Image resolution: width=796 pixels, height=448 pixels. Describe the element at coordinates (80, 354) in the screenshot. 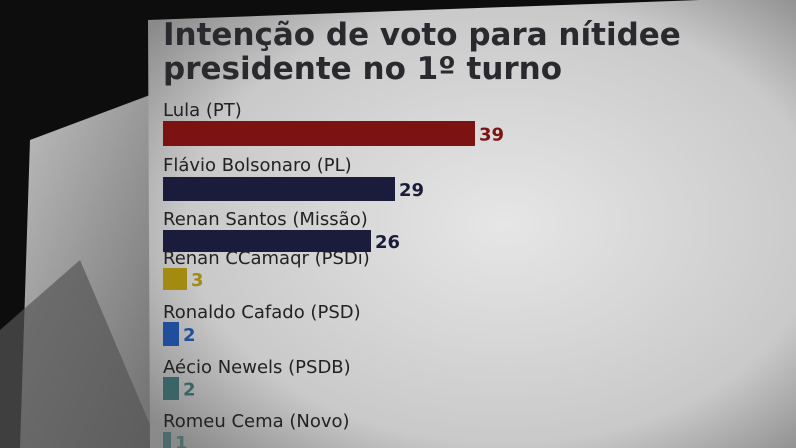

I see `back-sheet` at that location.